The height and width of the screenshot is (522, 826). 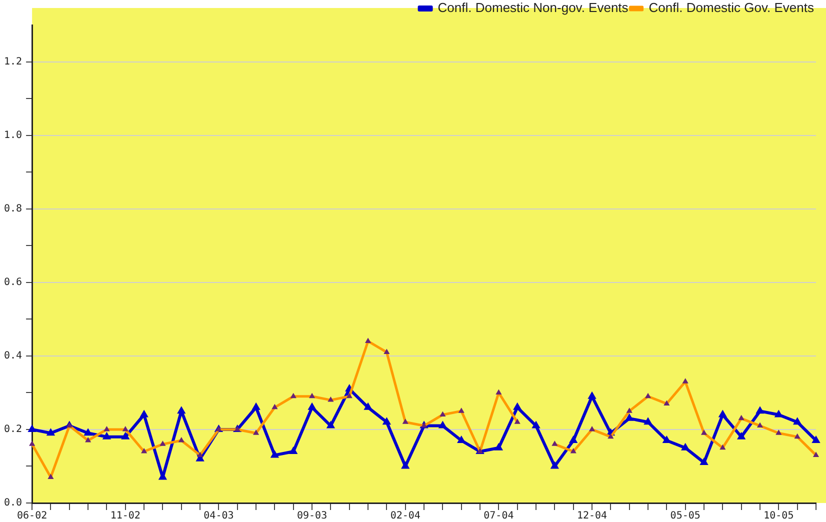 What do you see at coordinates (13, 62) in the screenshot?
I see `y-tick-label: 1.2` at bounding box center [13, 62].